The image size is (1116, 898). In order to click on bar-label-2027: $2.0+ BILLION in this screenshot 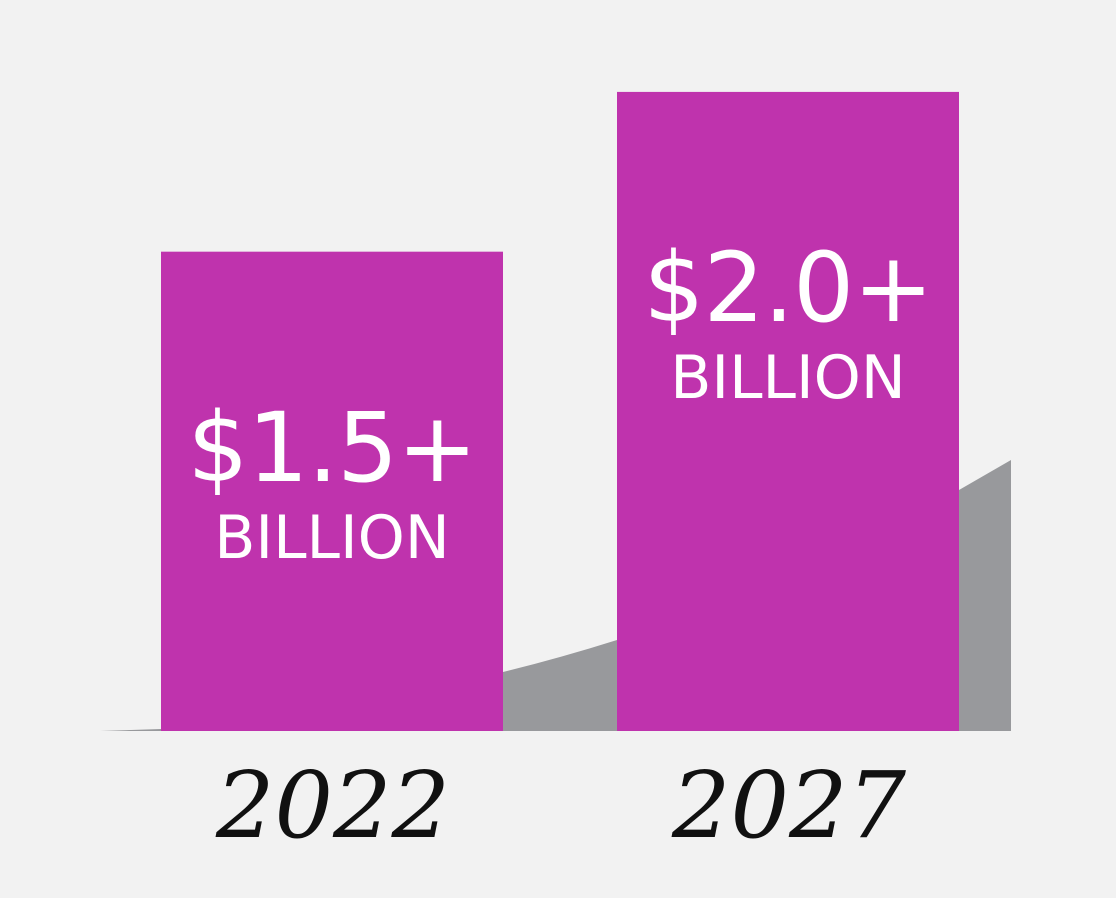, I will do `click(788, 324)`.